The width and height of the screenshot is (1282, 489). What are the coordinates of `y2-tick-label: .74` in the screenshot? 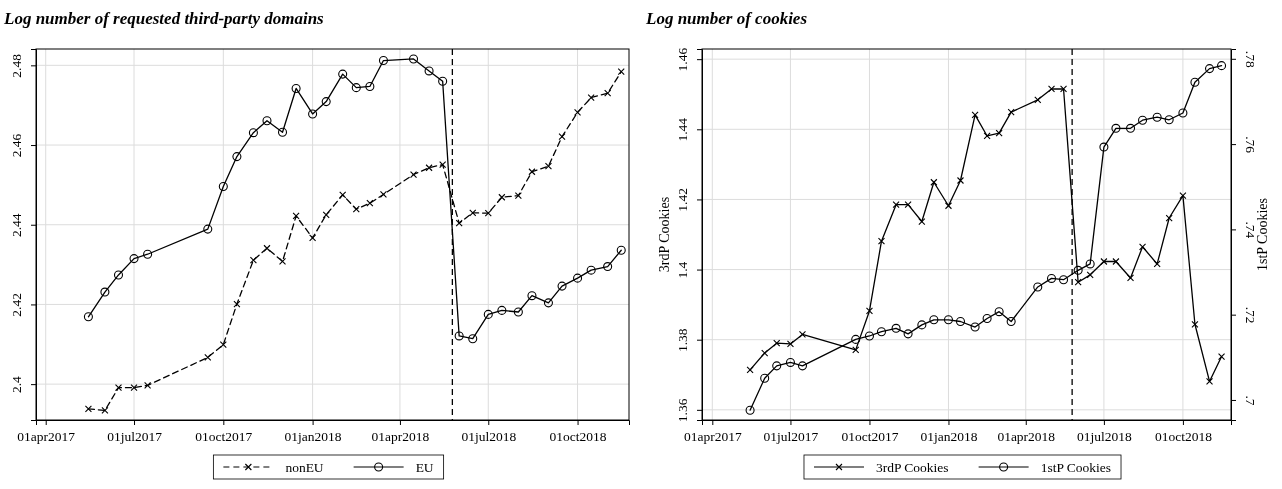 It's located at (1250, 230).